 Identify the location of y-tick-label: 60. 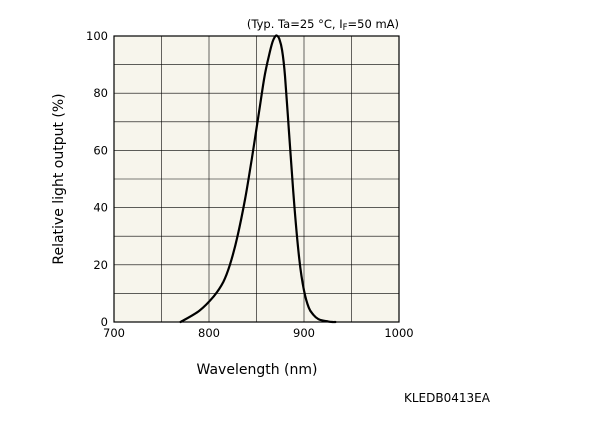
(100, 150).